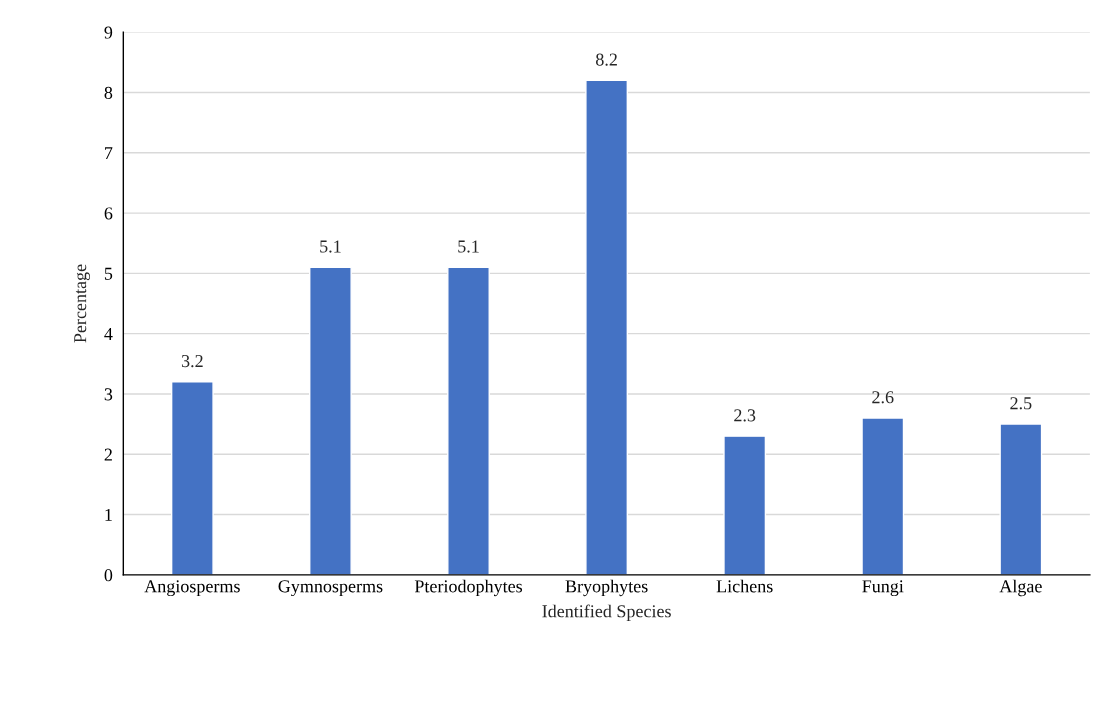 This screenshot has height=715, width=1111. I want to click on x-tick-label: Gymnosperms, so click(330, 588).